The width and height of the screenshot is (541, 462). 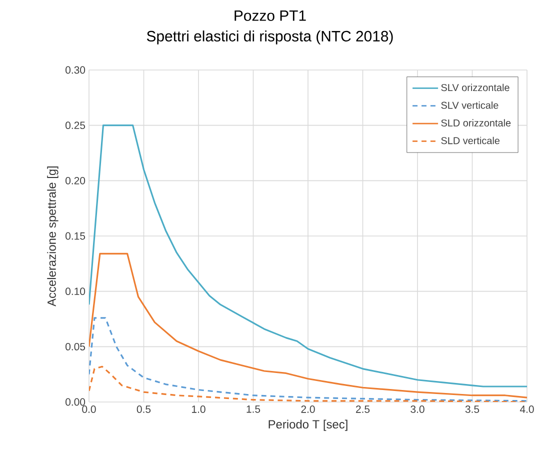 I want to click on y-tick-label: 0.25, so click(x=76, y=126).